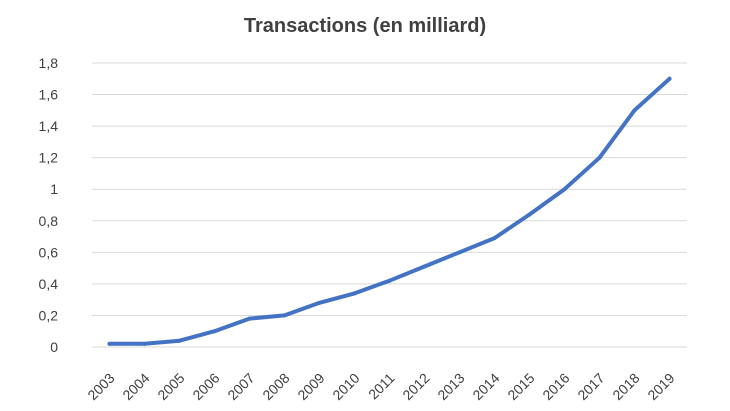 The height and width of the screenshot is (411, 730). I want to click on x-tick-label: 2016, so click(555, 386).